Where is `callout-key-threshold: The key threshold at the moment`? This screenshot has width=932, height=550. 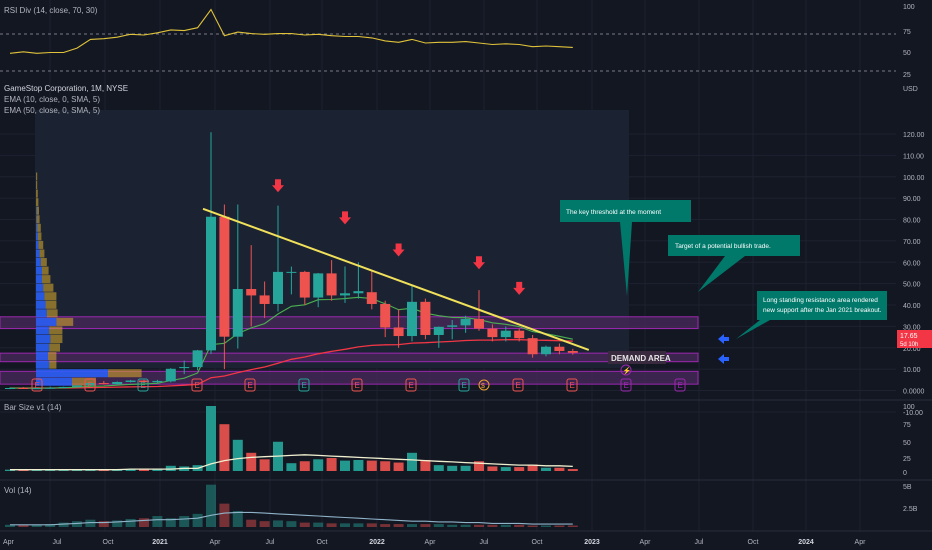 callout-key-threshold: The key threshold at the moment is located at coordinates (625, 248).